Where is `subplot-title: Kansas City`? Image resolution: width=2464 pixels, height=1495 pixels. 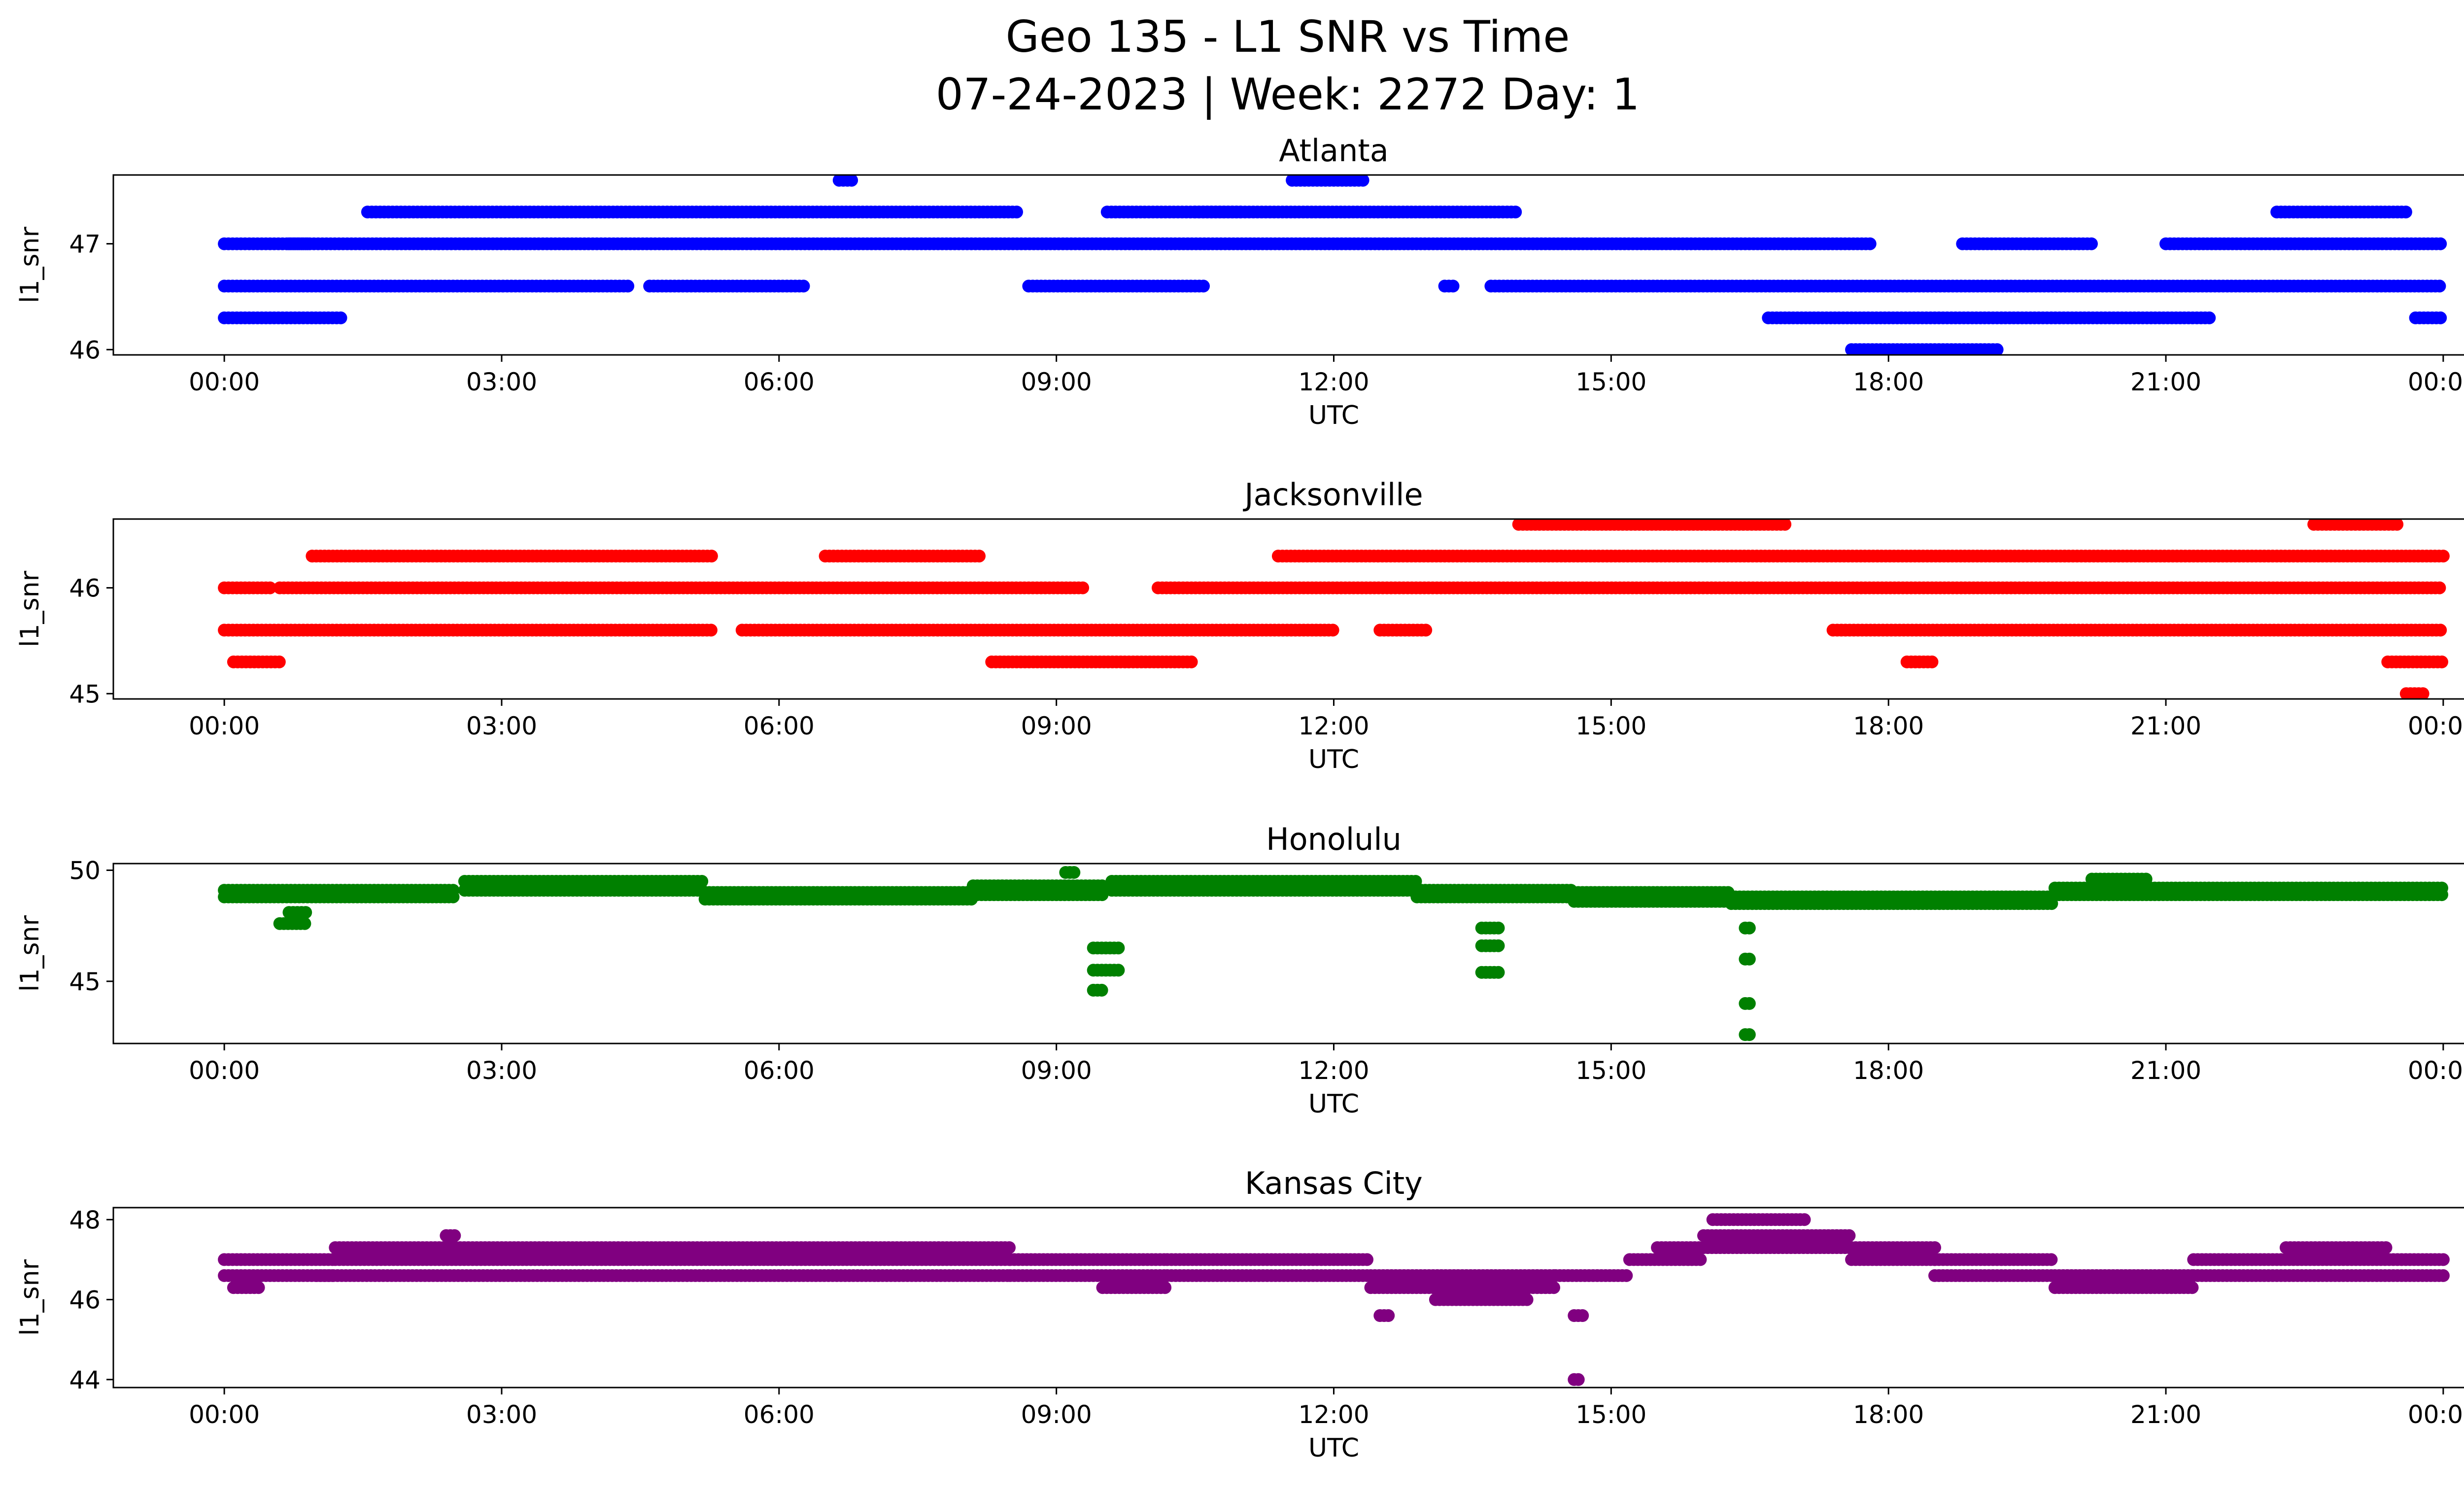
subplot-title: Kansas City is located at coordinates (1334, 1183).